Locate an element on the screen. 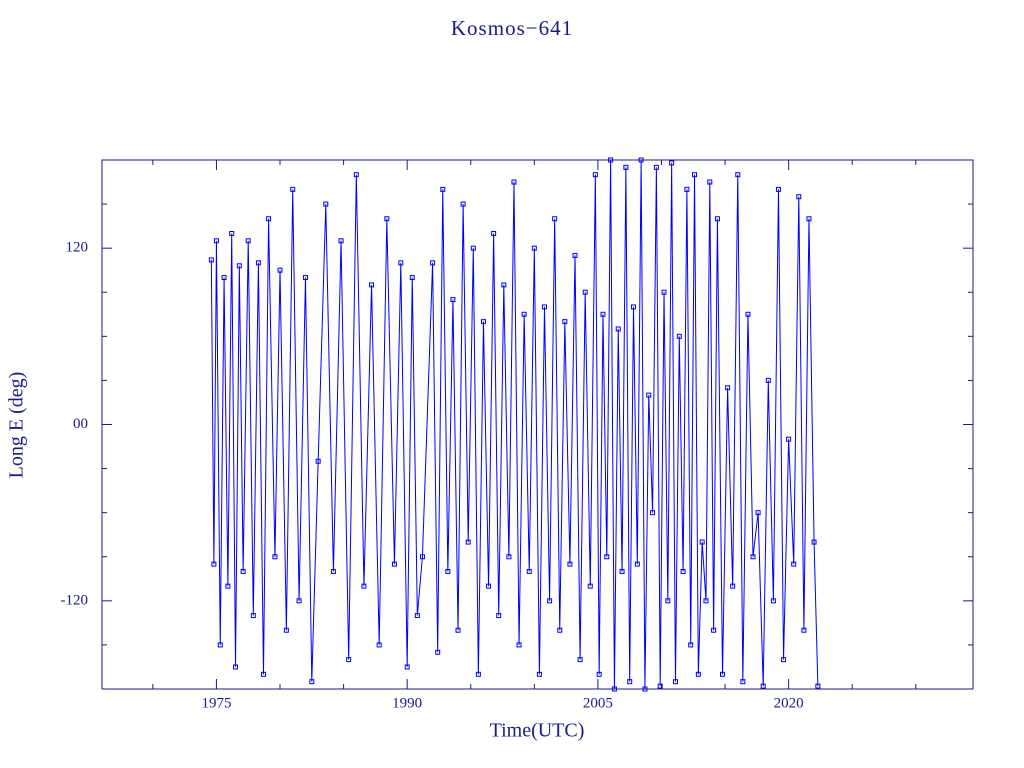  x-tick-label: 1990 is located at coordinates (407, 703).